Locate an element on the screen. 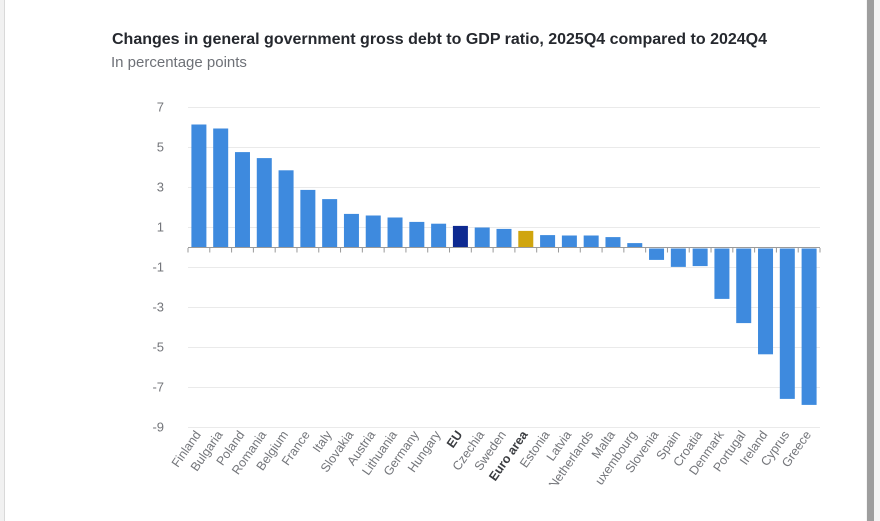 The width and height of the screenshot is (880, 521). svg-text: -9 is located at coordinates (158, 427).